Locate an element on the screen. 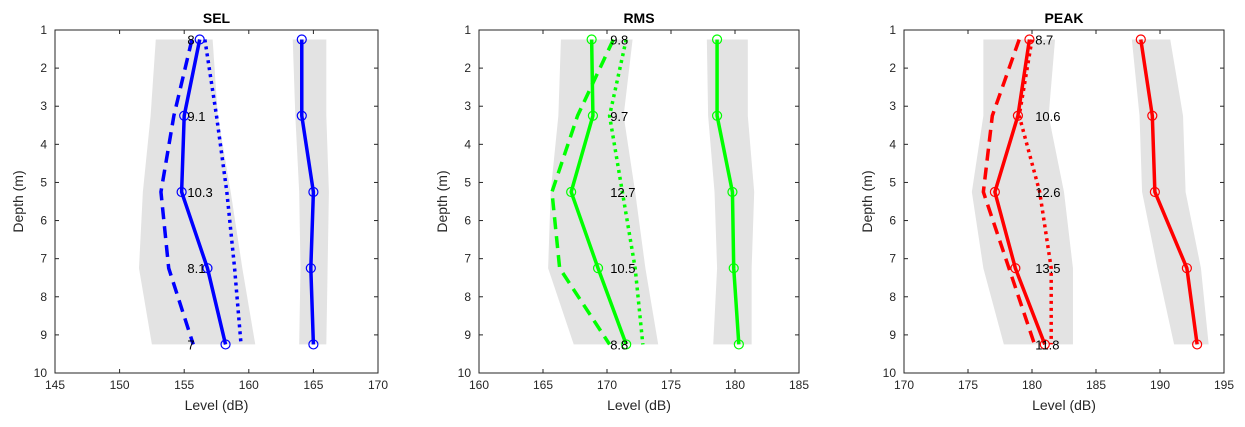 Image resolution: width=1245 pixels, height=427 pixels. spread-label: 9.1 is located at coordinates (196, 116).